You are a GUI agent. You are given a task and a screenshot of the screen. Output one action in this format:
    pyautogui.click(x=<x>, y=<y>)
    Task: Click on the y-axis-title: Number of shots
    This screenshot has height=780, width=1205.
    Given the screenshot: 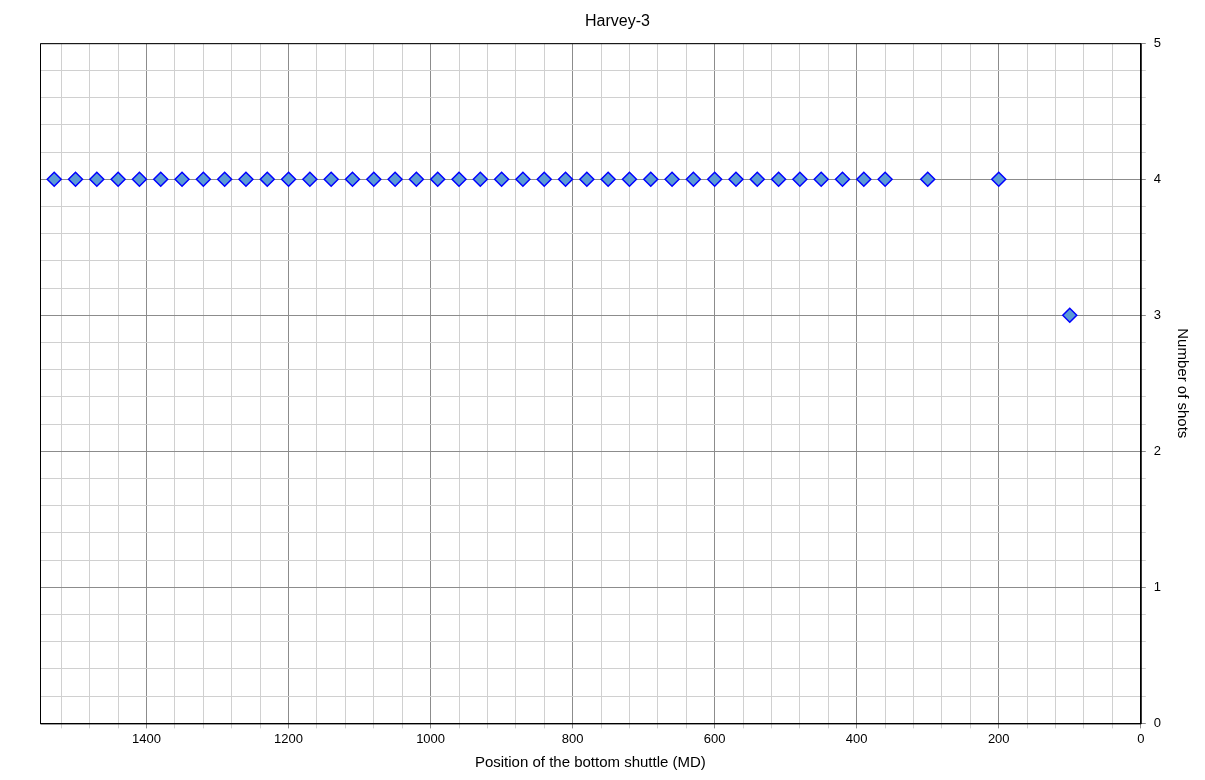 What is the action you would take?
    pyautogui.click(x=1183, y=383)
    